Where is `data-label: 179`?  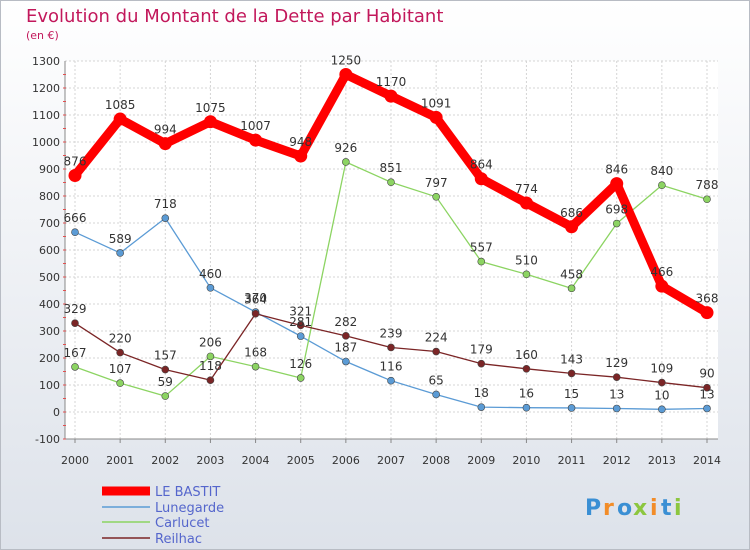
data-label: 179 is located at coordinates (481, 350).